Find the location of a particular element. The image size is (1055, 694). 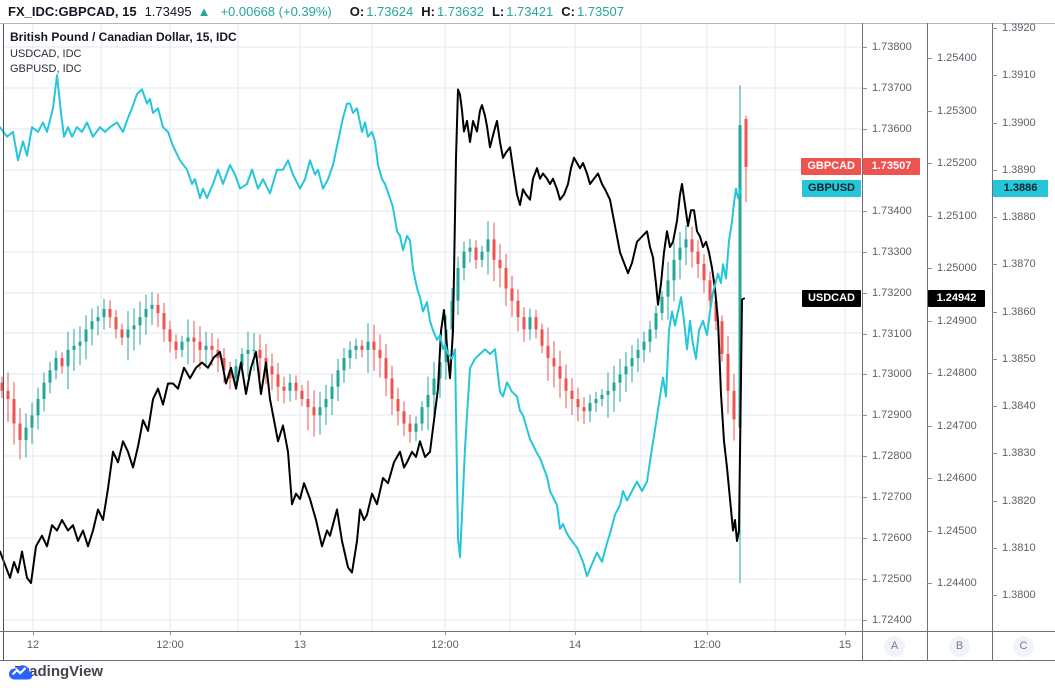

time-tick-label: 13 is located at coordinates (300, 645).